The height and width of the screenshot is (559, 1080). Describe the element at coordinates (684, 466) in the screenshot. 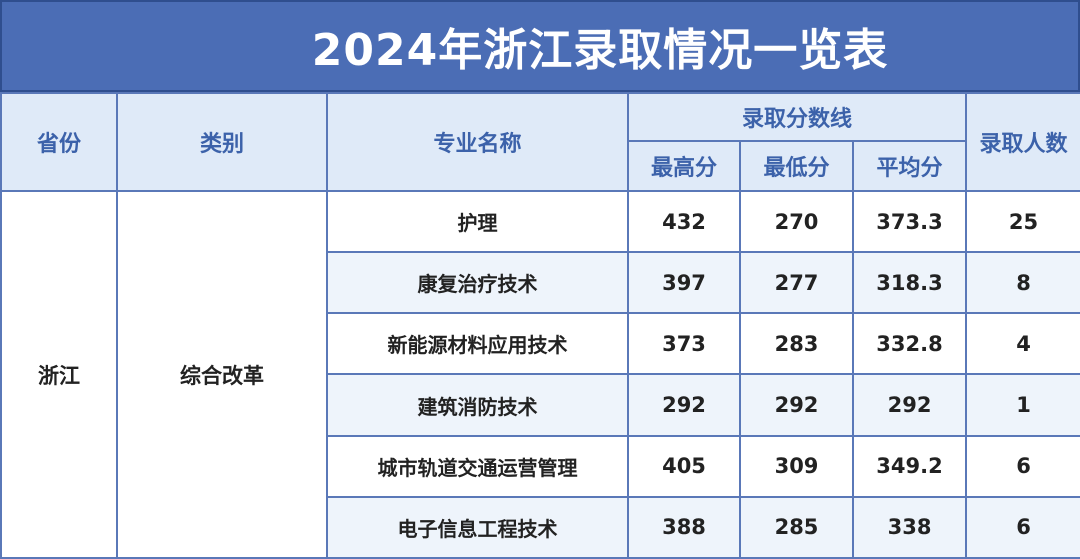

I see `max-score-cell: 405` at that location.